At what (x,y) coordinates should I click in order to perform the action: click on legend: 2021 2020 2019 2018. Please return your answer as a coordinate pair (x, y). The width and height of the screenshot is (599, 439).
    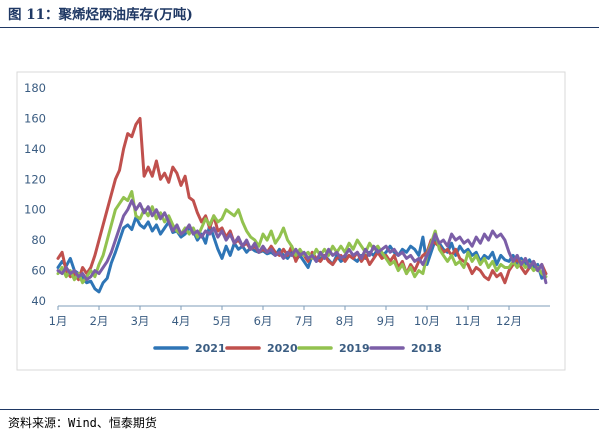
    Looking at the image, I should click on (297, 348).